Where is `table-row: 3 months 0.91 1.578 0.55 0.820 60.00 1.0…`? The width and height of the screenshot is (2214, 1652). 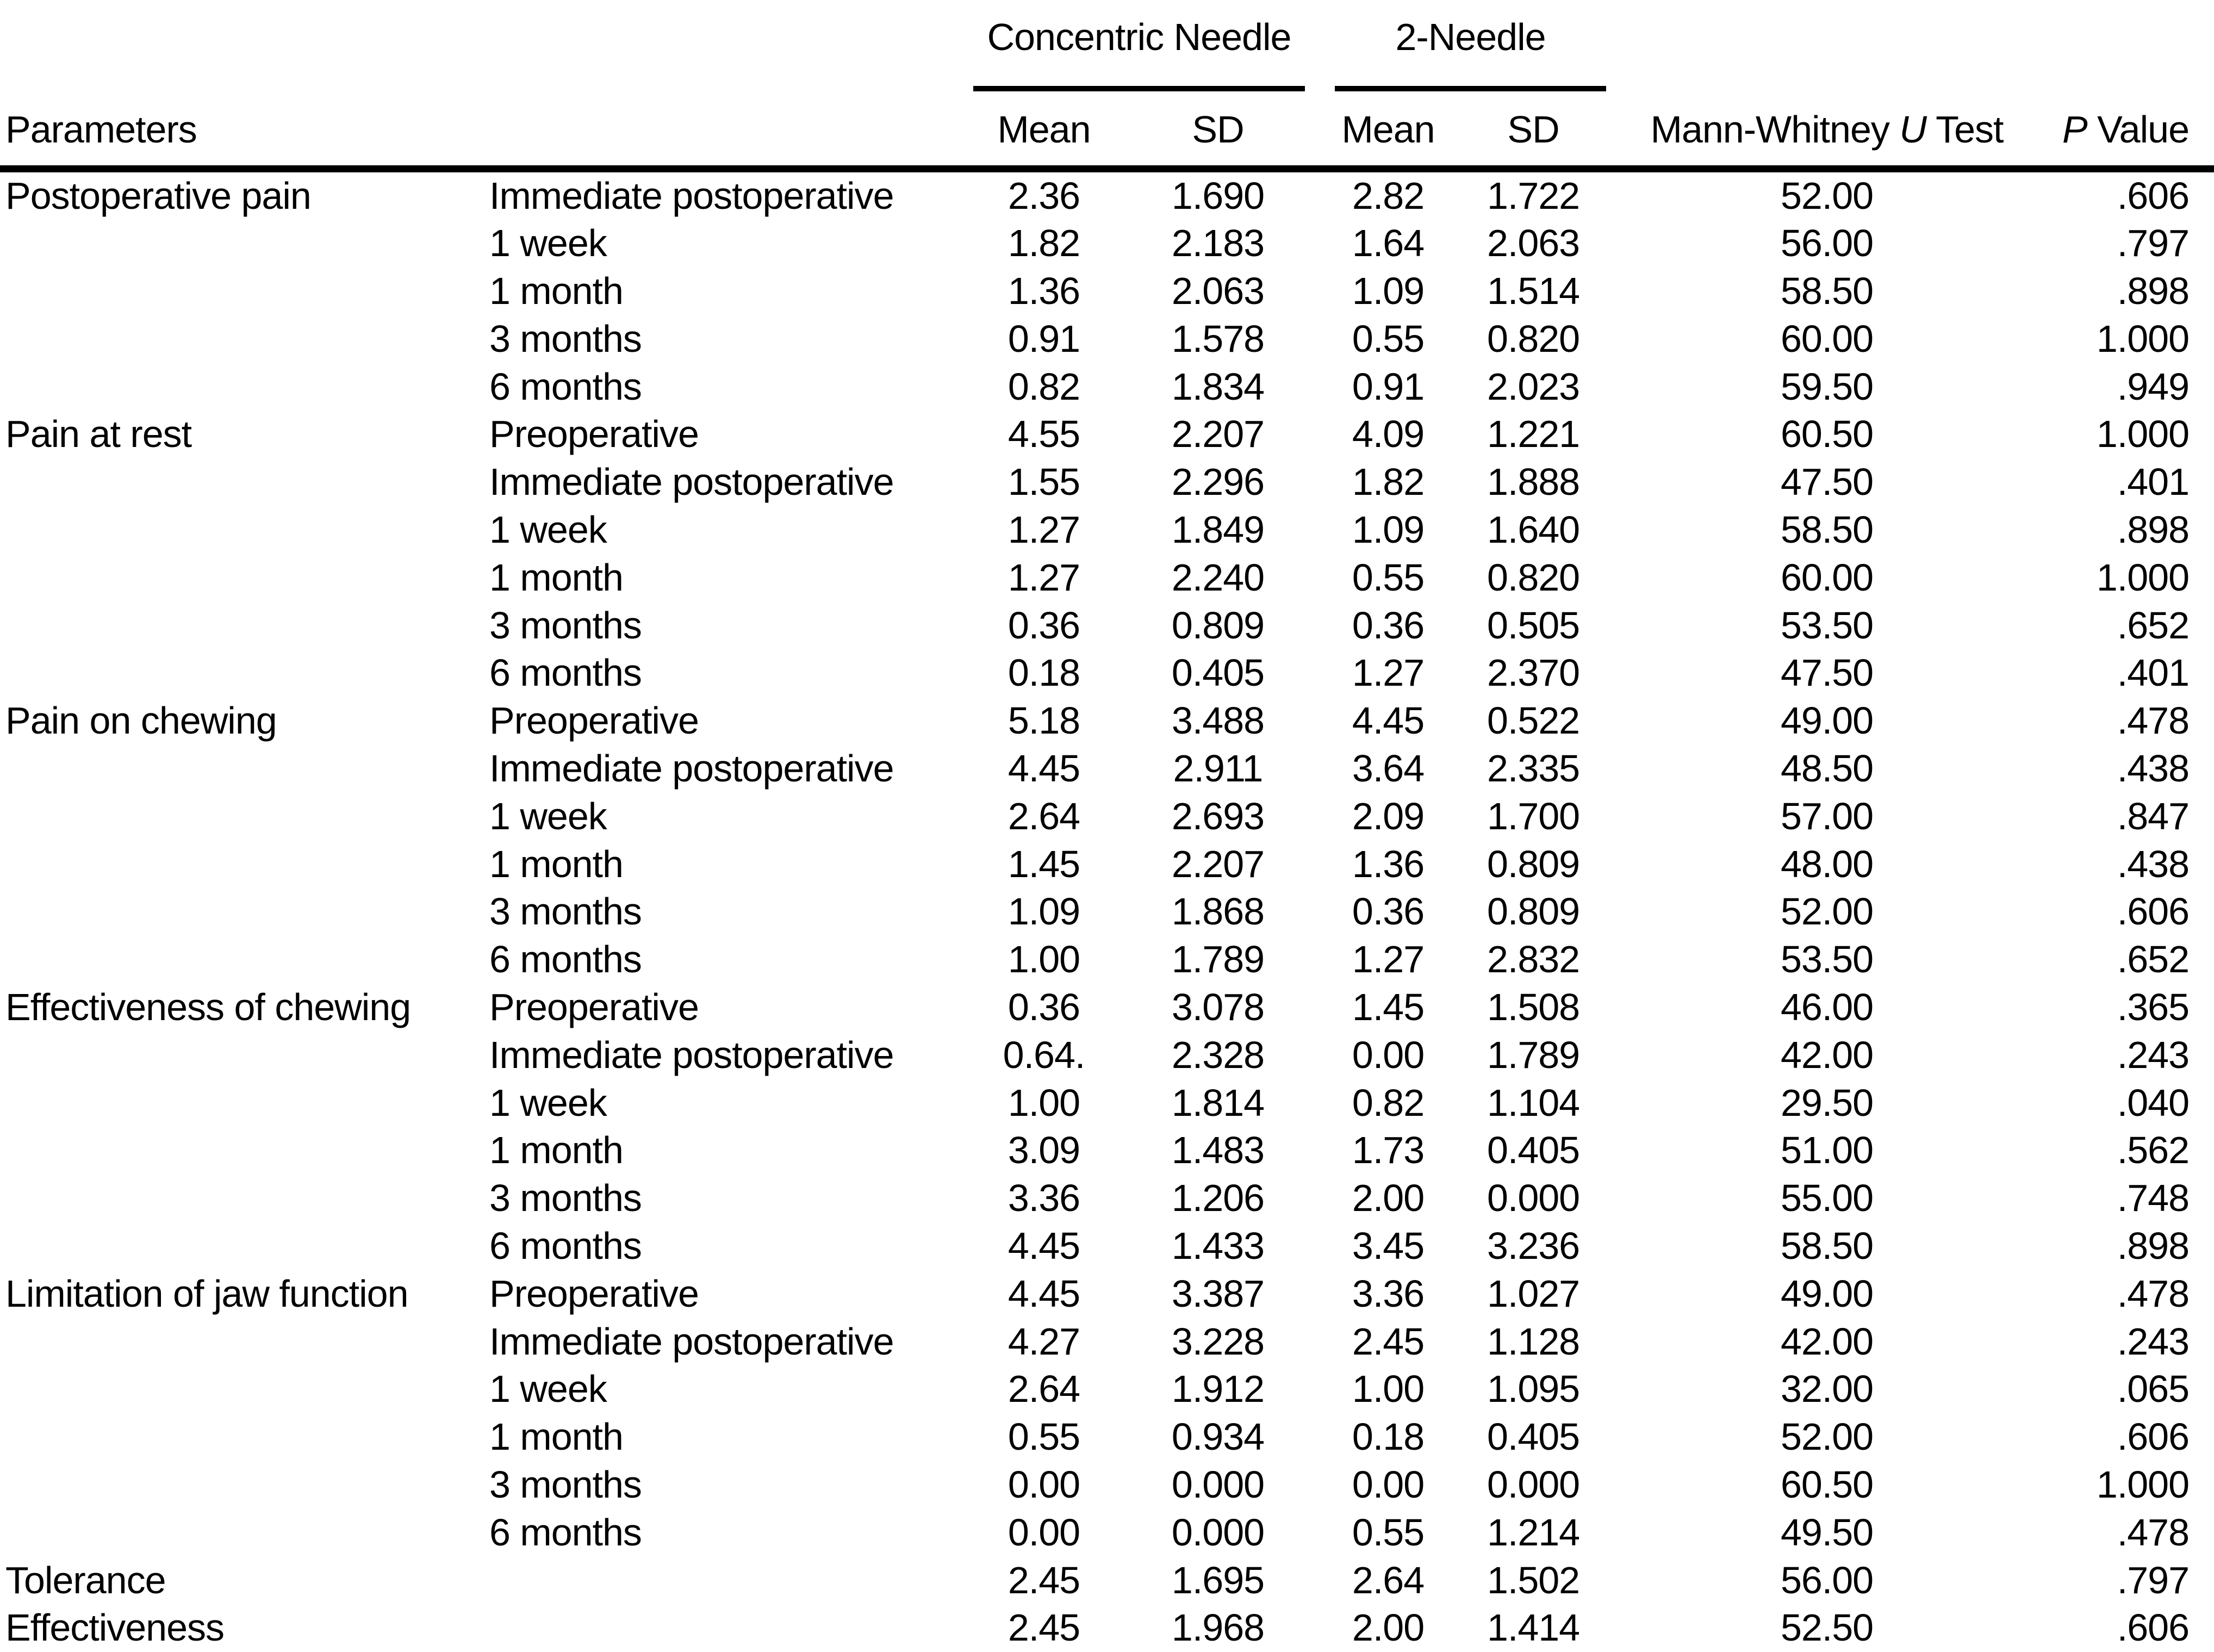
table-row: 3 months 0.91 1.578 0.55 0.820 60.00 1.0… is located at coordinates (1107, 339).